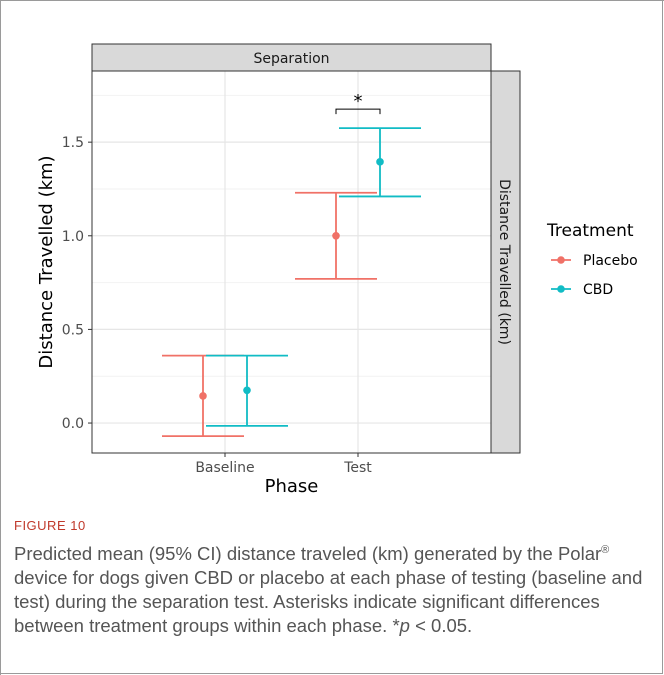 The width and height of the screenshot is (664, 675). What do you see at coordinates (224, 468) in the screenshot?
I see `x-tick-label: Baseline` at bounding box center [224, 468].